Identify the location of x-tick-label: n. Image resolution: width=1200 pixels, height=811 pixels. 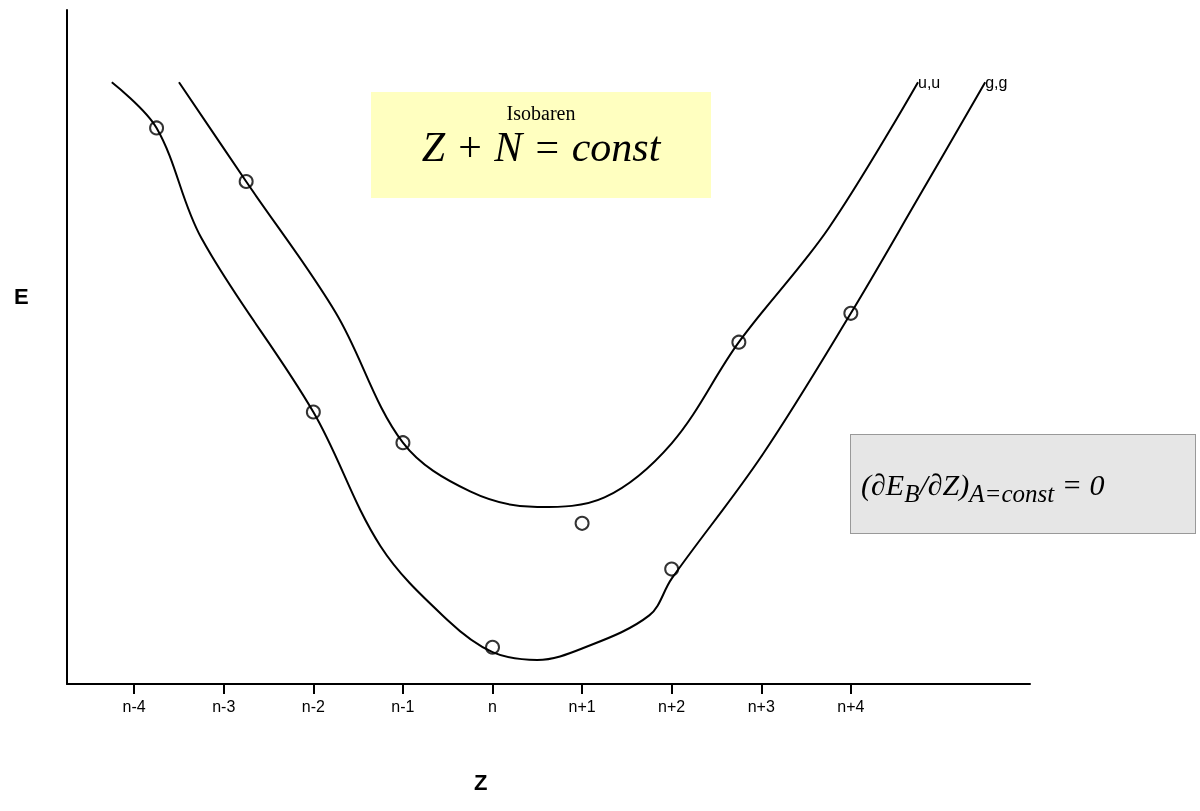
(492, 706).